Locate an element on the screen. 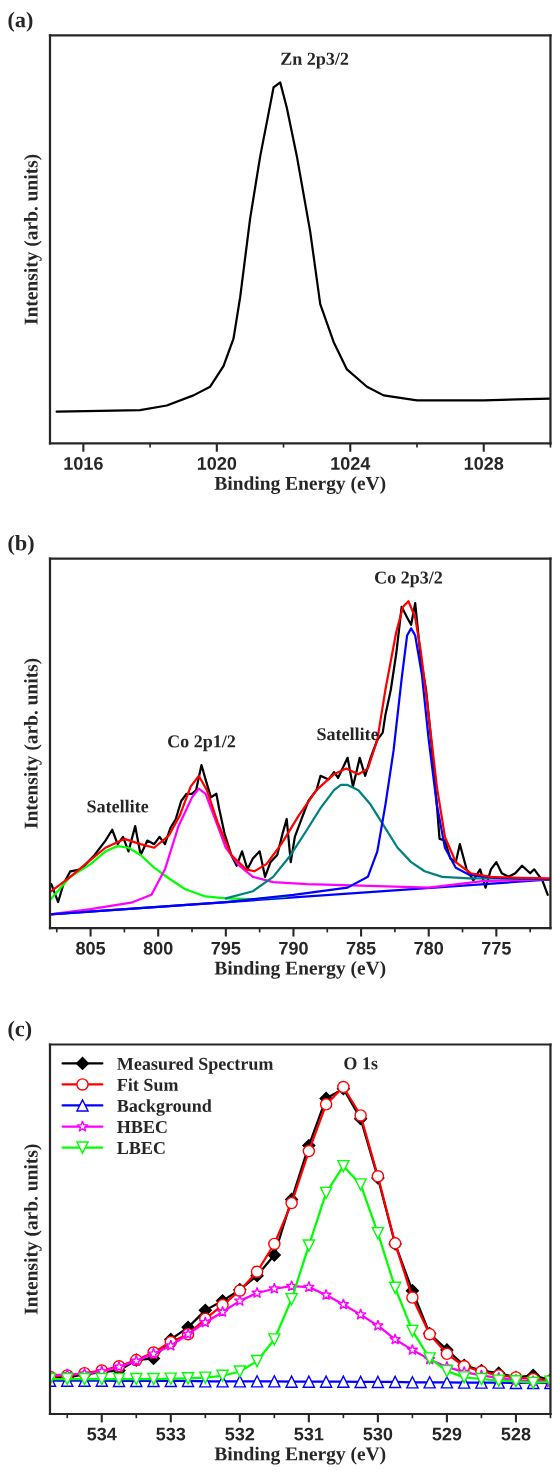 The image size is (553, 1478). chart-title: (a) is located at coordinates (20, 21).